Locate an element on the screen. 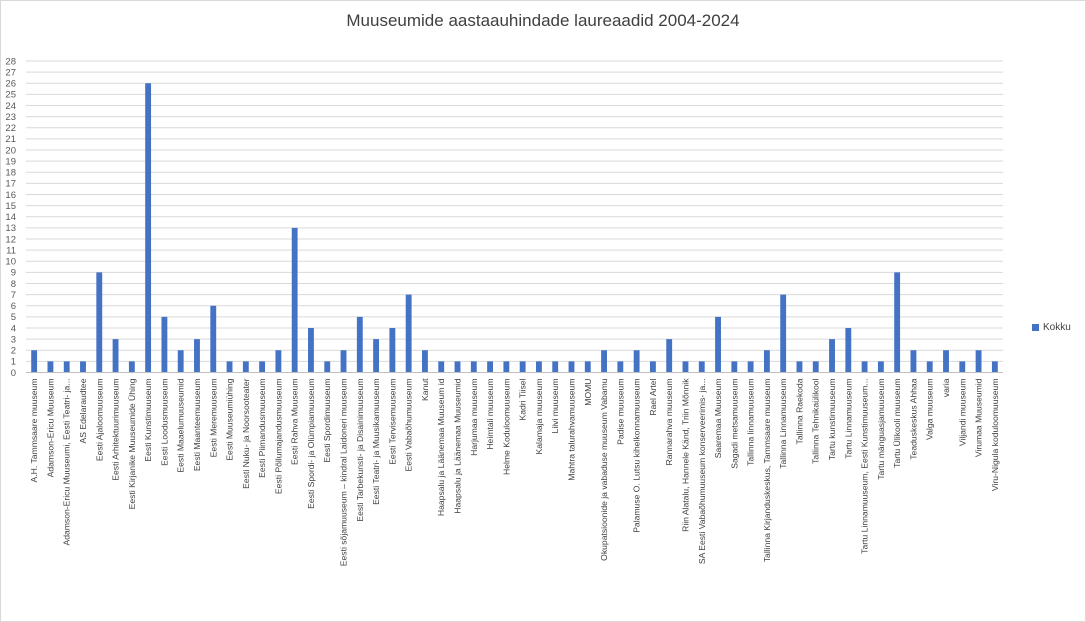  x-tick-label: Mahtra talurahvamuuseum is located at coordinates (571, 430).